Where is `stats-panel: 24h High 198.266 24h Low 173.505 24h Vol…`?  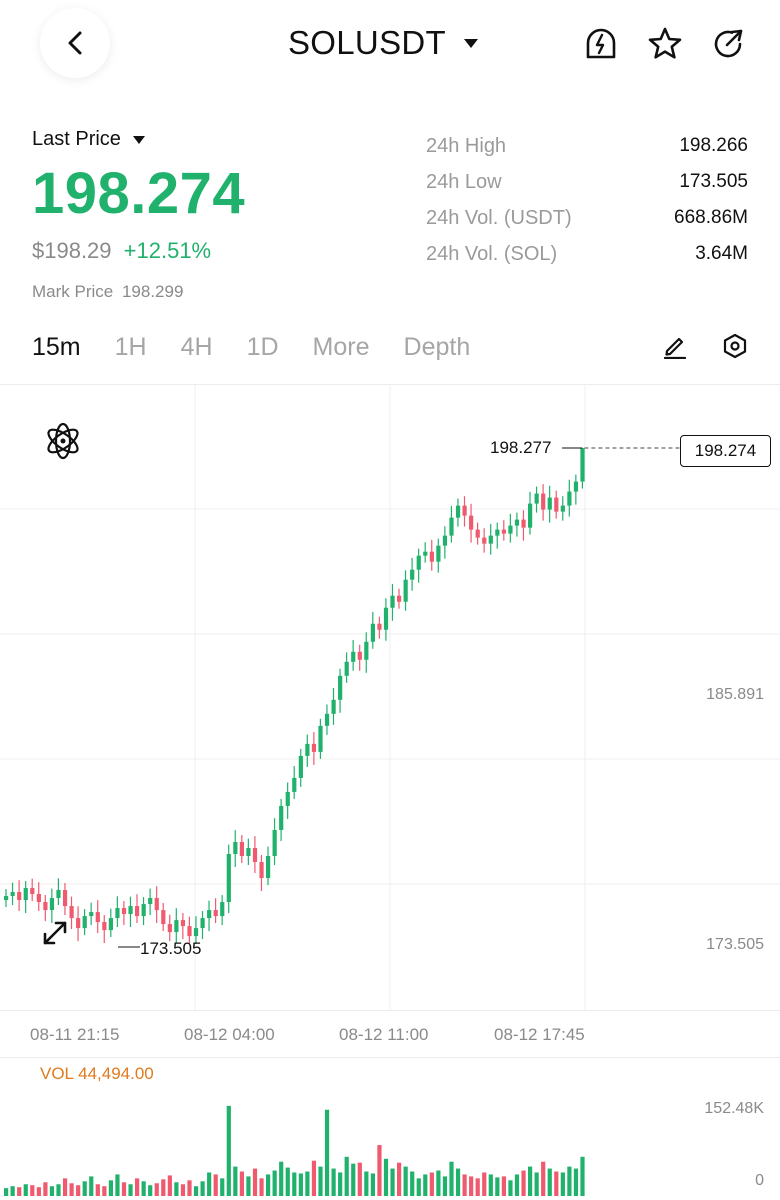
stats-panel: 24h High 198.266 24h Low 173.505 24h Vol… is located at coordinates (587, 200).